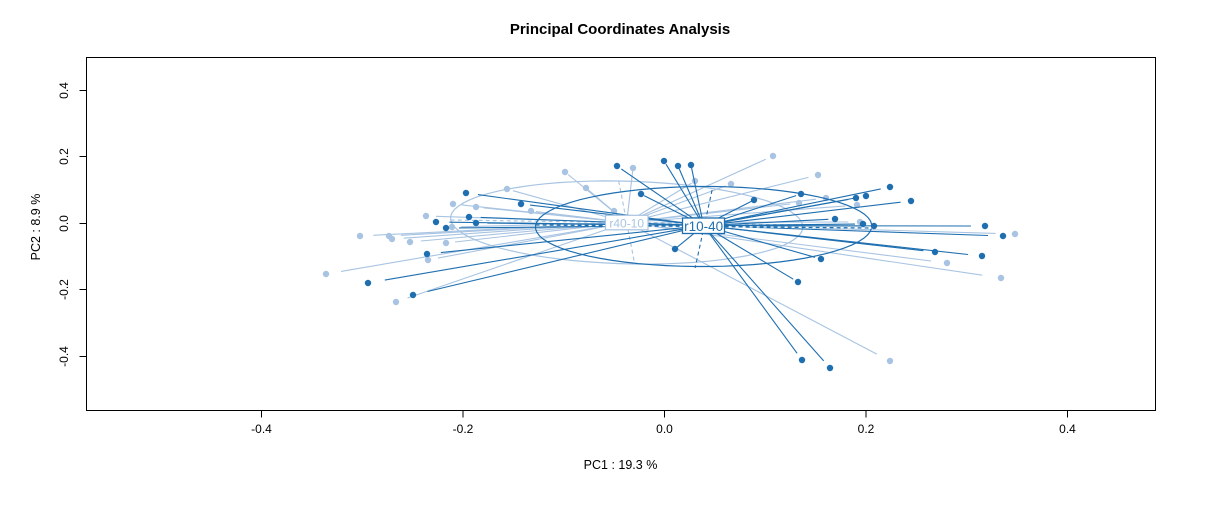  Describe the element at coordinates (703, 226) in the screenshot. I see `svg-text: r10-40` at that location.